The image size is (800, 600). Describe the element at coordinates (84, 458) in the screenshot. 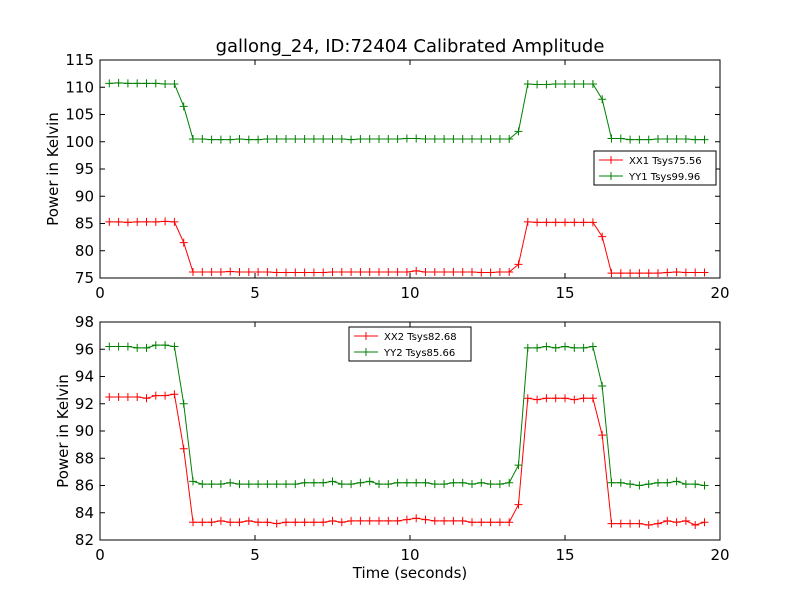

I see `y-tick-label: 88` at that location.